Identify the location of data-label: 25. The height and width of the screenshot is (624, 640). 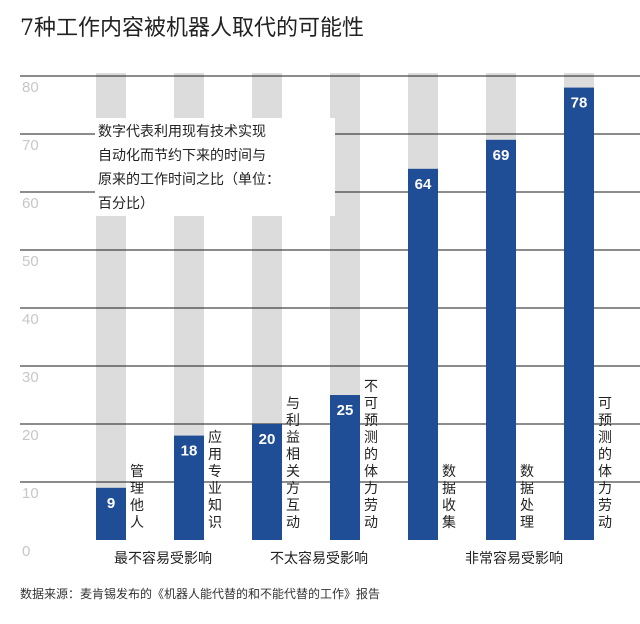
(345, 410).